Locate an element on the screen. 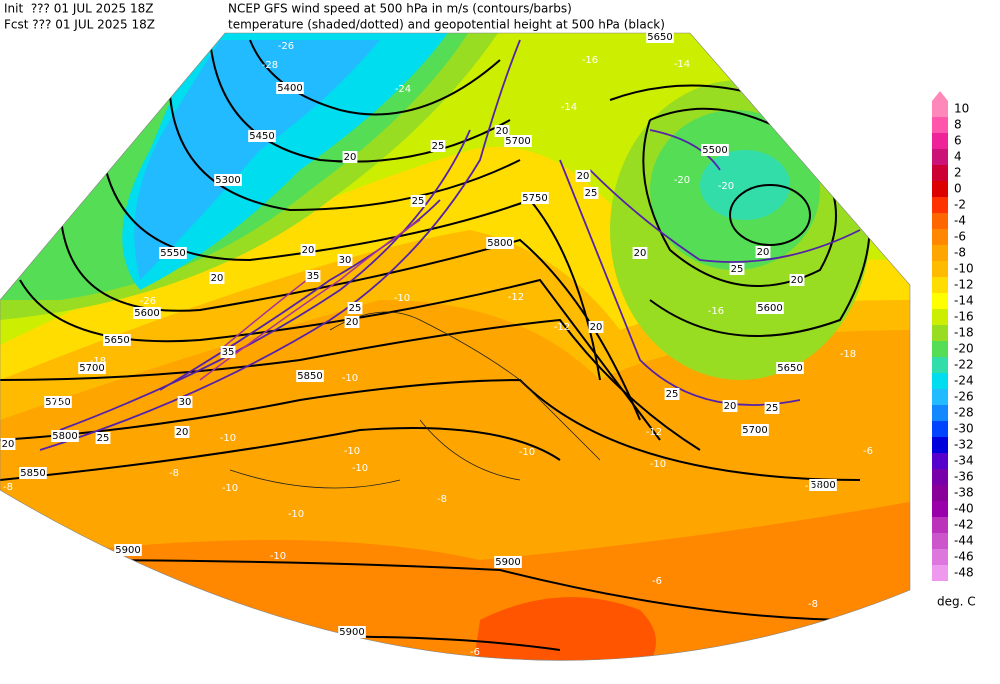  height-label: 5800 is located at coordinates (64, 436).